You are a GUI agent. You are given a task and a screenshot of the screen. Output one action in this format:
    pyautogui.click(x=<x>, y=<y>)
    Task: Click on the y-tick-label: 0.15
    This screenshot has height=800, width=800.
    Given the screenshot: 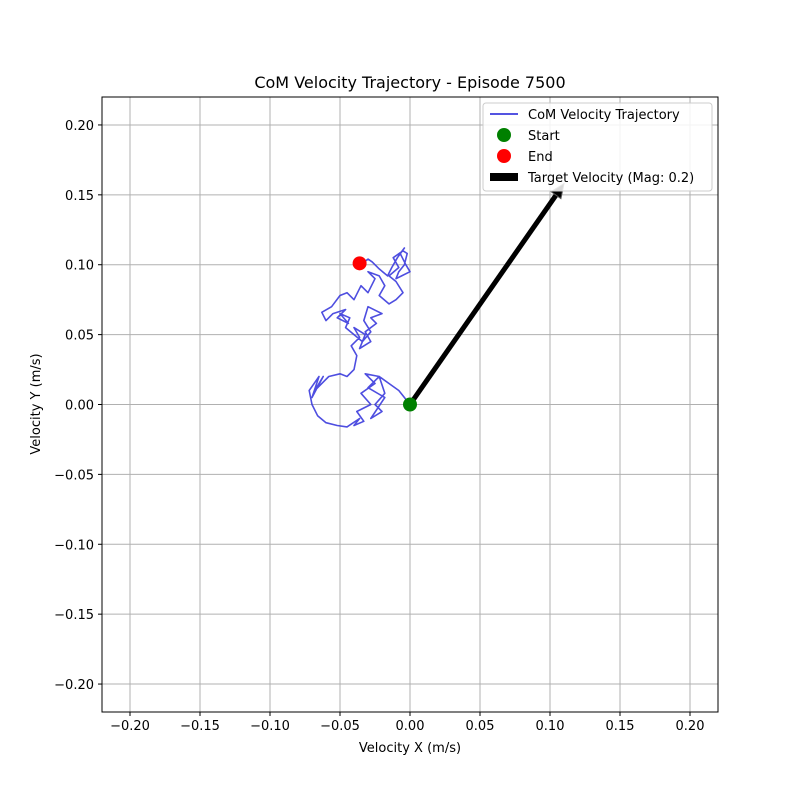 What is the action you would take?
    pyautogui.click(x=79, y=196)
    